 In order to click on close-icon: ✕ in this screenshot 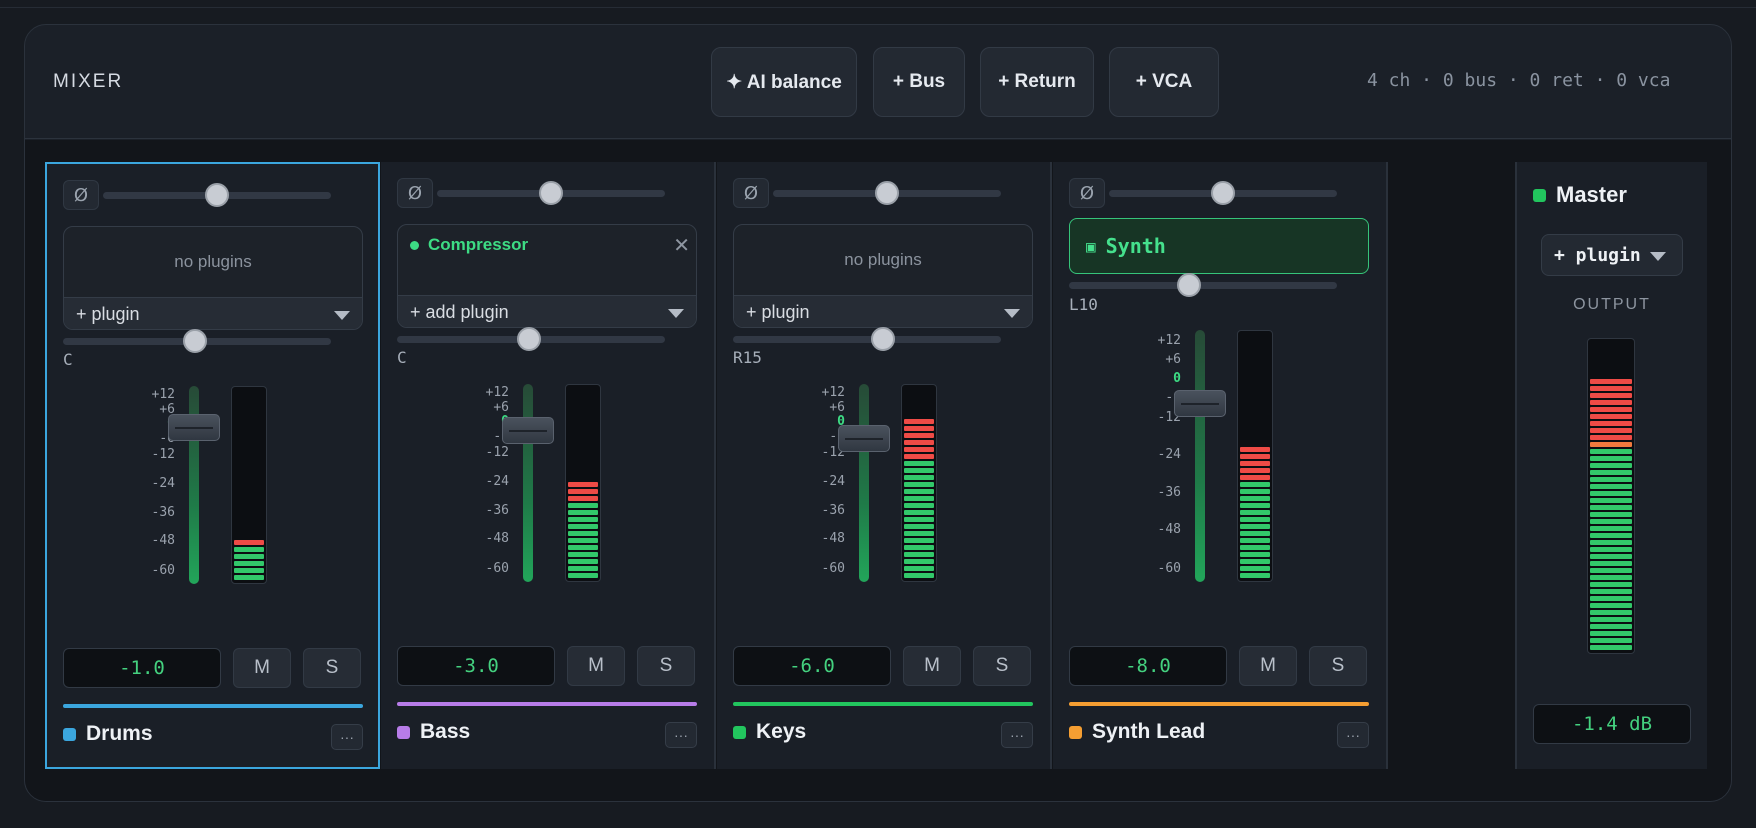, I will do `click(681, 246)`.